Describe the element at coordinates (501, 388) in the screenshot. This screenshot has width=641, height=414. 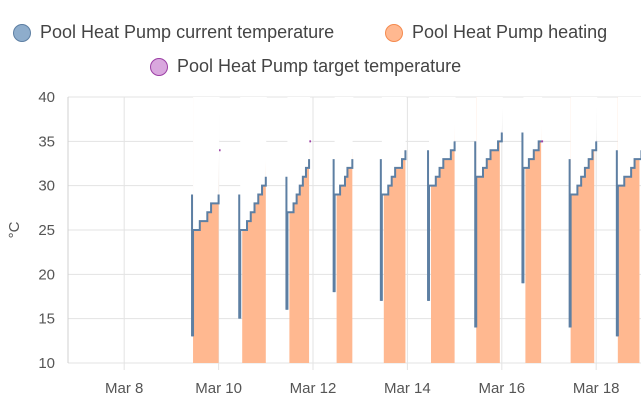
I see `x-tick-label: Mar 16` at that location.